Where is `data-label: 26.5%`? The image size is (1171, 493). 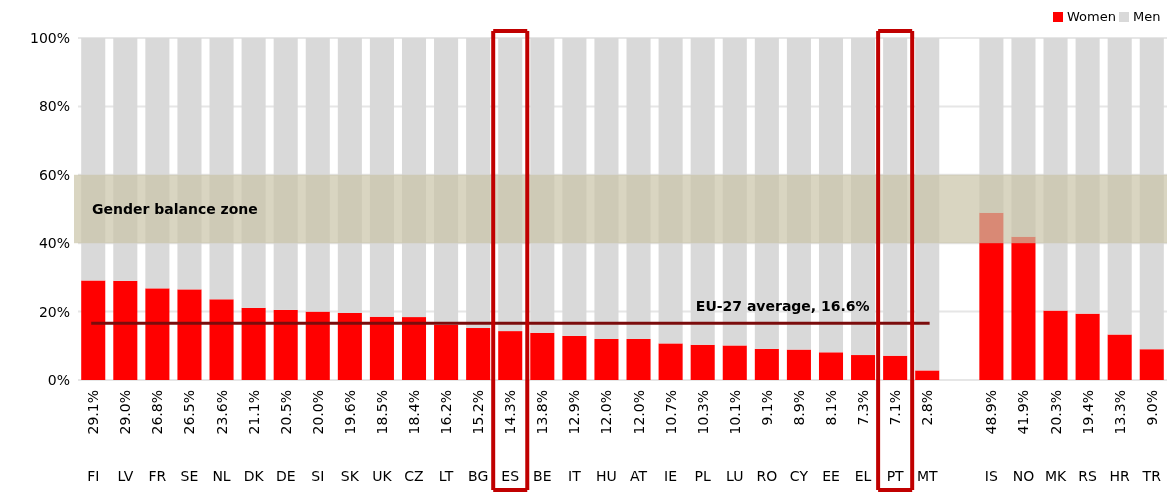 data-label: 26.5% is located at coordinates (189, 412).